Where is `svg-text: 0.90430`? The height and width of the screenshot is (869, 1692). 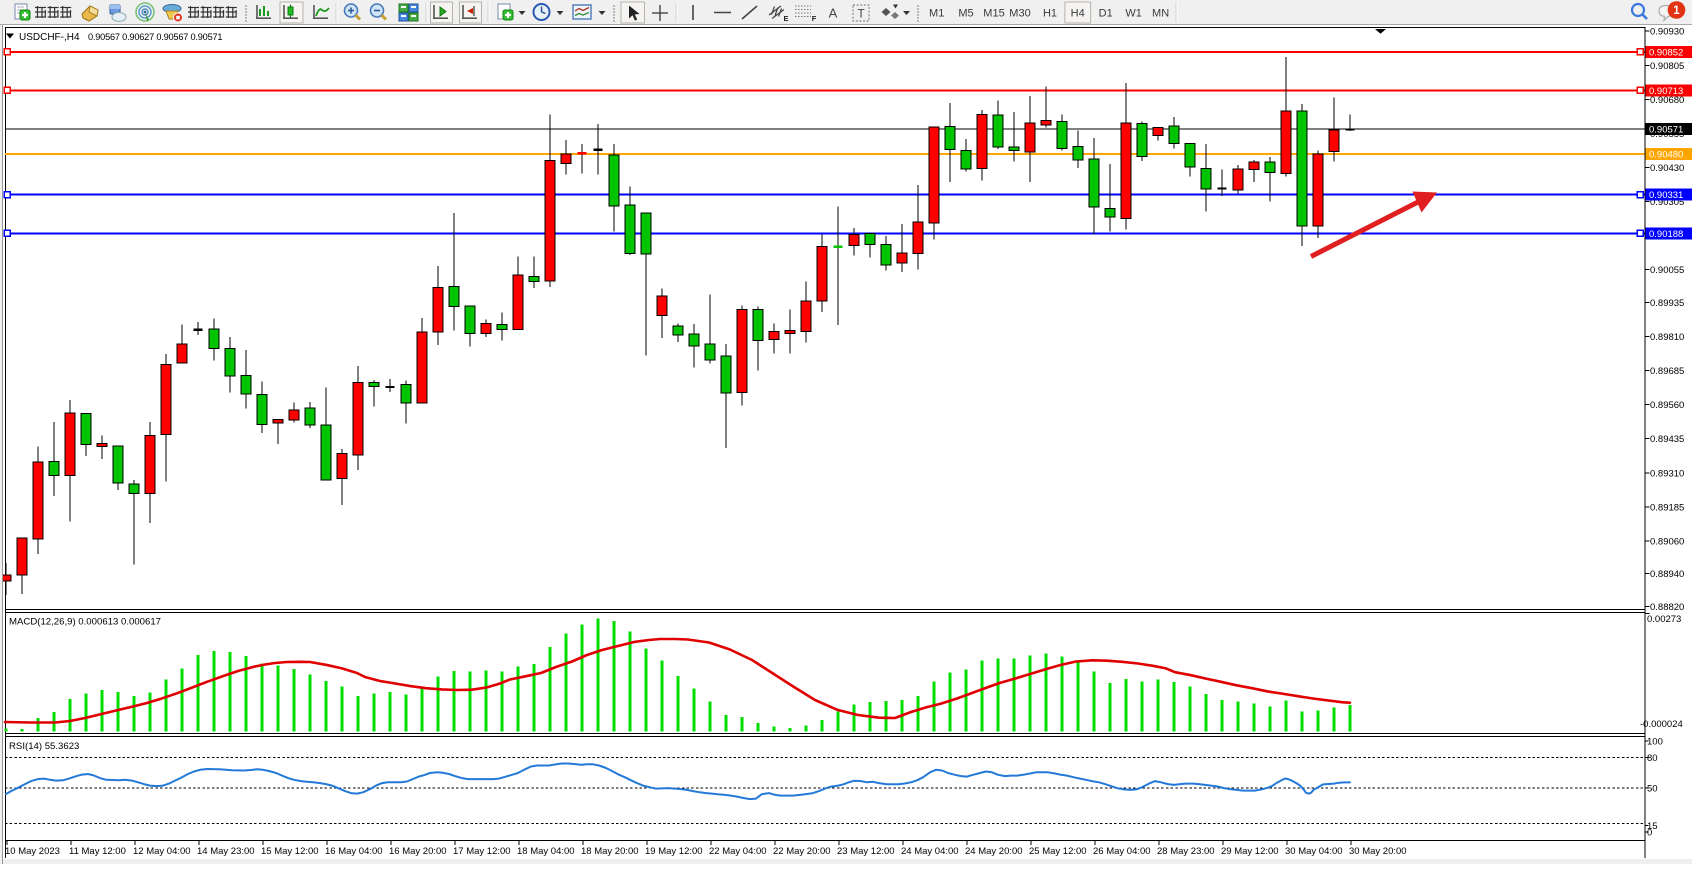
svg-text: 0.90430 is located at coordinates (1667, 168).